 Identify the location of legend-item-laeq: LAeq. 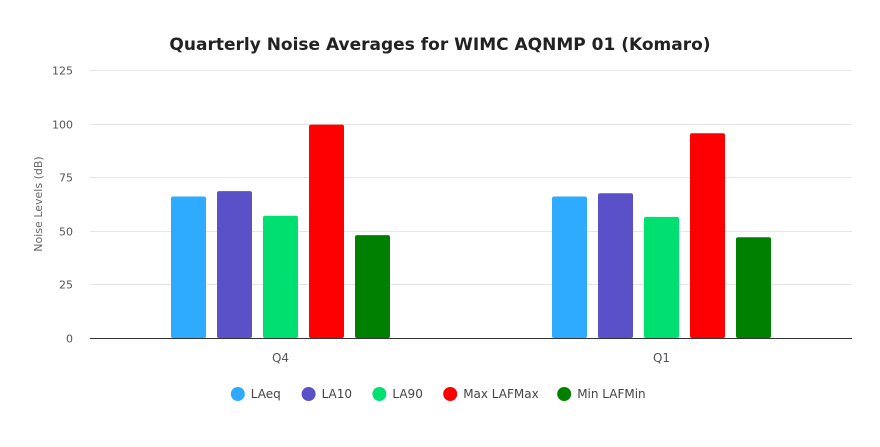
(255, 394).